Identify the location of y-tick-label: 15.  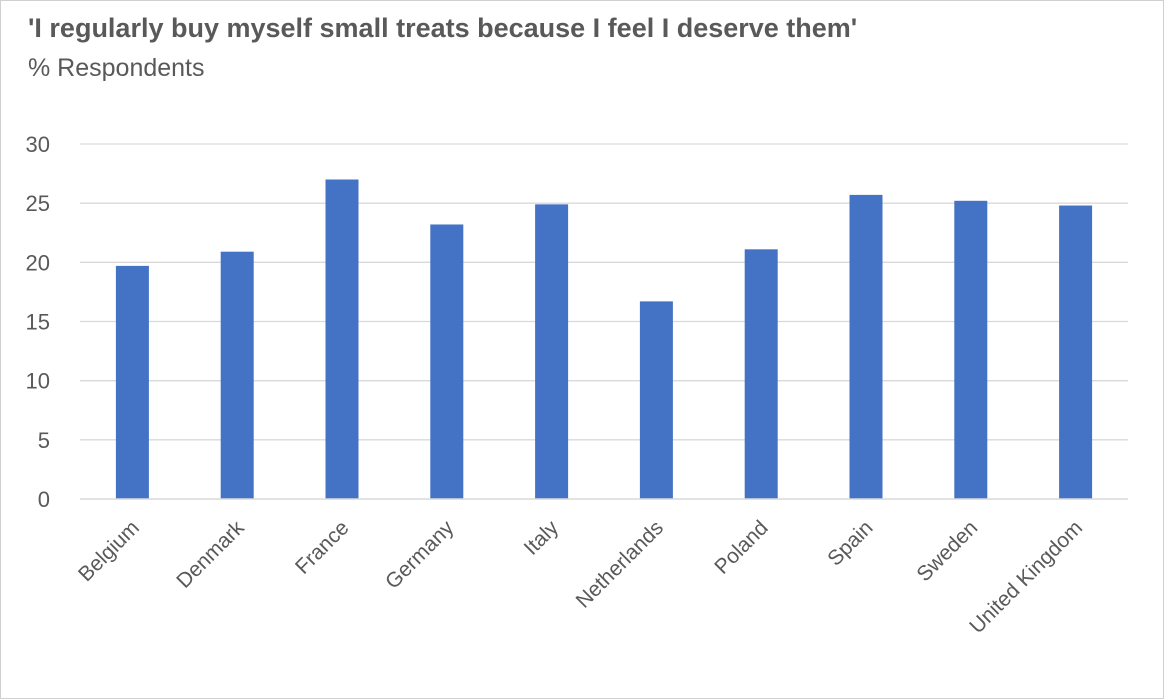
(38, 322).